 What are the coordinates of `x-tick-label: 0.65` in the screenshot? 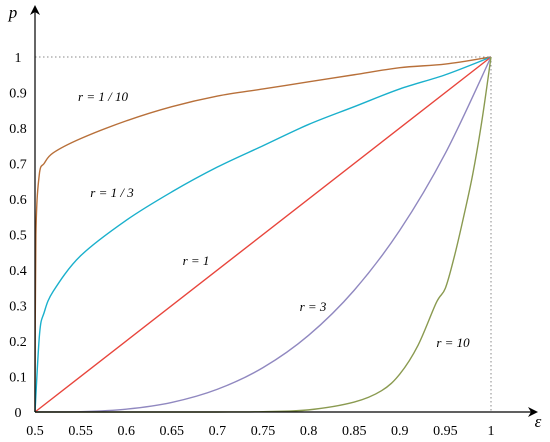 It's located at (172, 431).